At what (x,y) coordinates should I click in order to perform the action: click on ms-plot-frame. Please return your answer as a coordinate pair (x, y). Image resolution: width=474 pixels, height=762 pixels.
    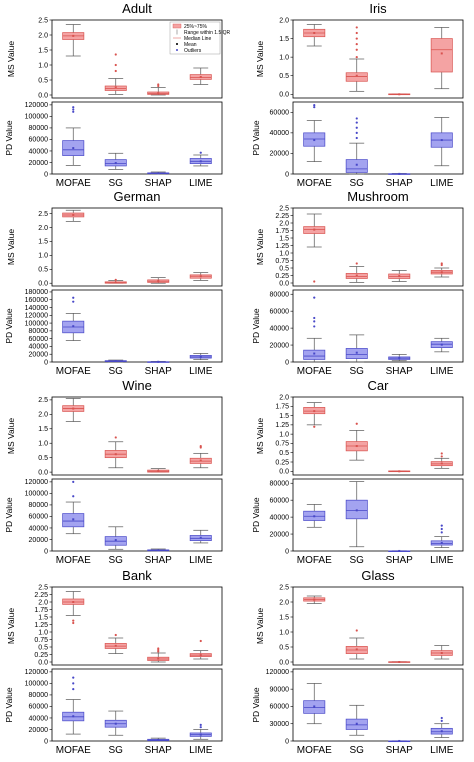
    Looking at the image, I should click on (137, 247).